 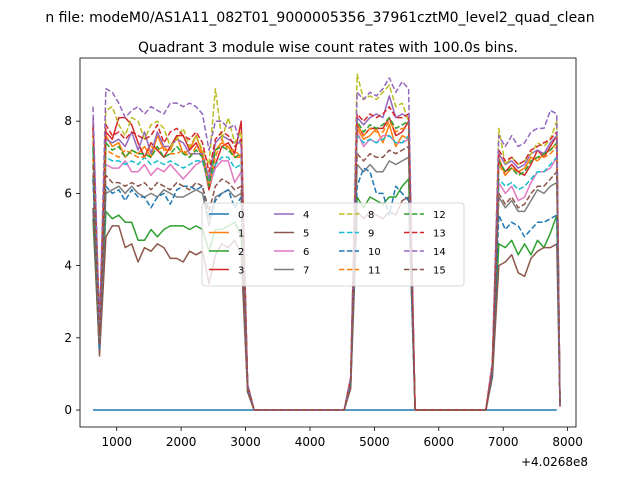 What do you see at coordinates (439, 252) in the screenshot?
I see `legend-label-14: 14` at bounding box center [439, 252].